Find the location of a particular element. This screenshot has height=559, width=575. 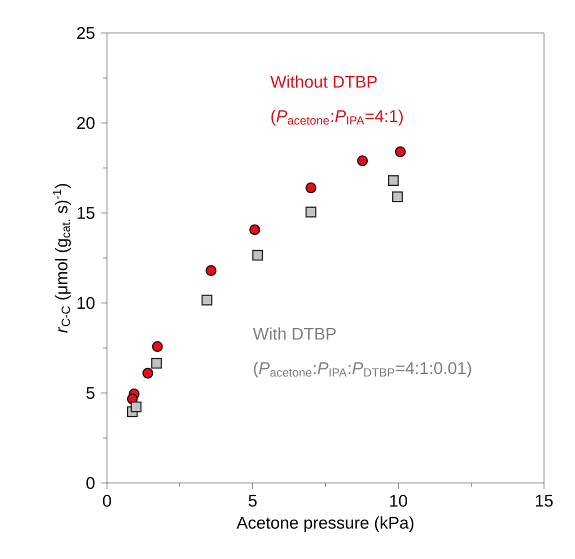

x-tick-label: 15 is located at coordinates (544, 500).